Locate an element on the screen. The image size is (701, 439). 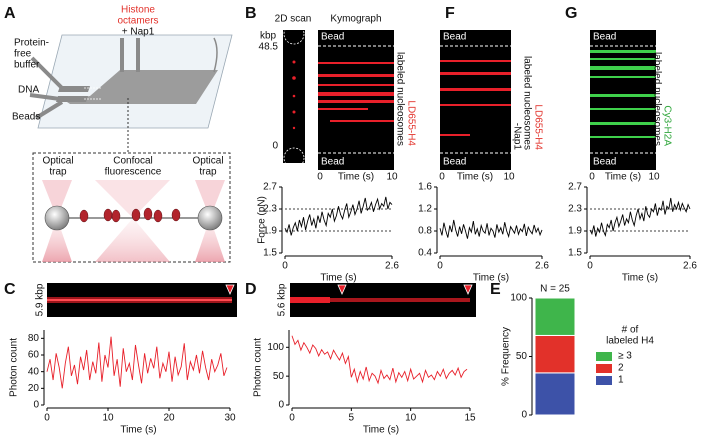
x-tick-label: 20 is located at coordinates (169, 418).